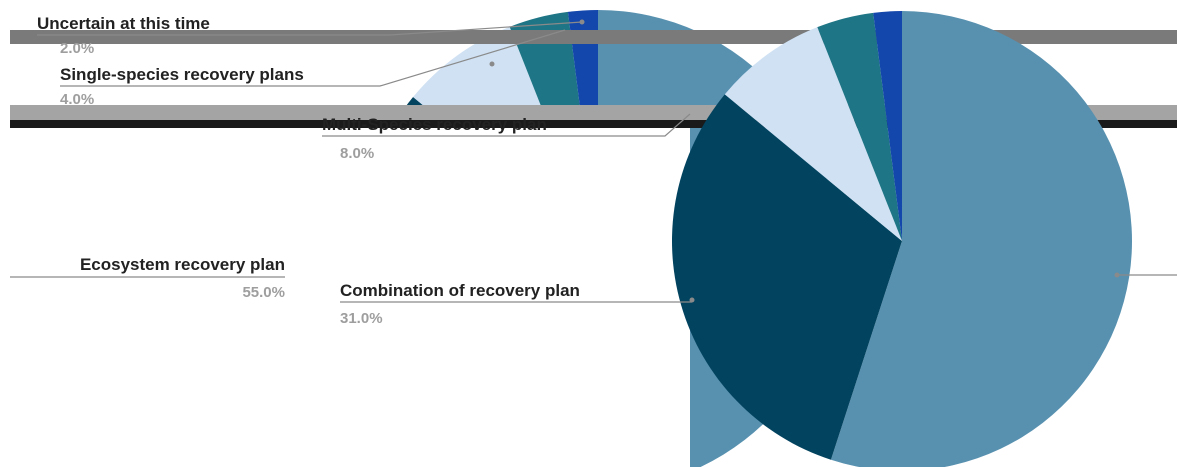 This screenshot has height=467, width=1177. Describe the element at coordinates (182, 74) in the screenshot. I see `slice-label-single-species: Single-species recovery plans` at that location.